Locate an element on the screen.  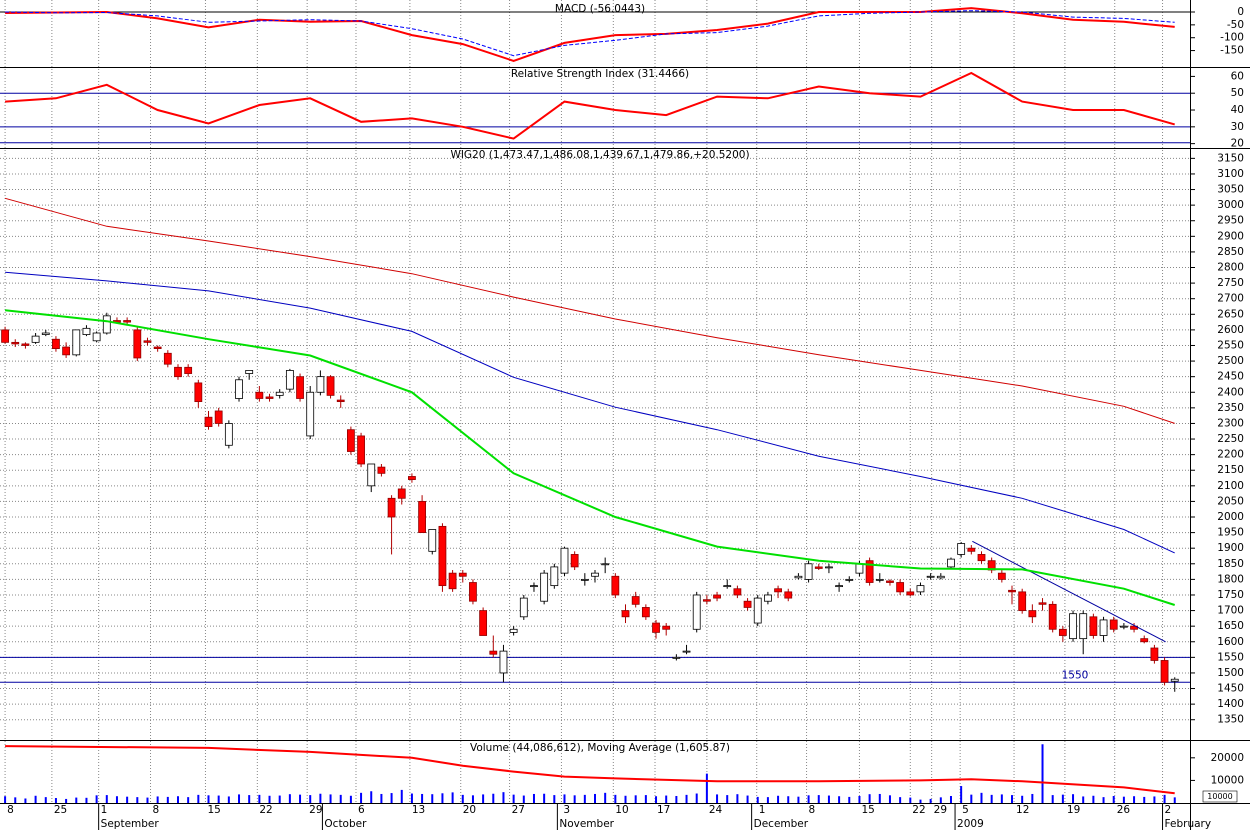
y-tick-label: 2750 is located at coordinates (1230, 283).